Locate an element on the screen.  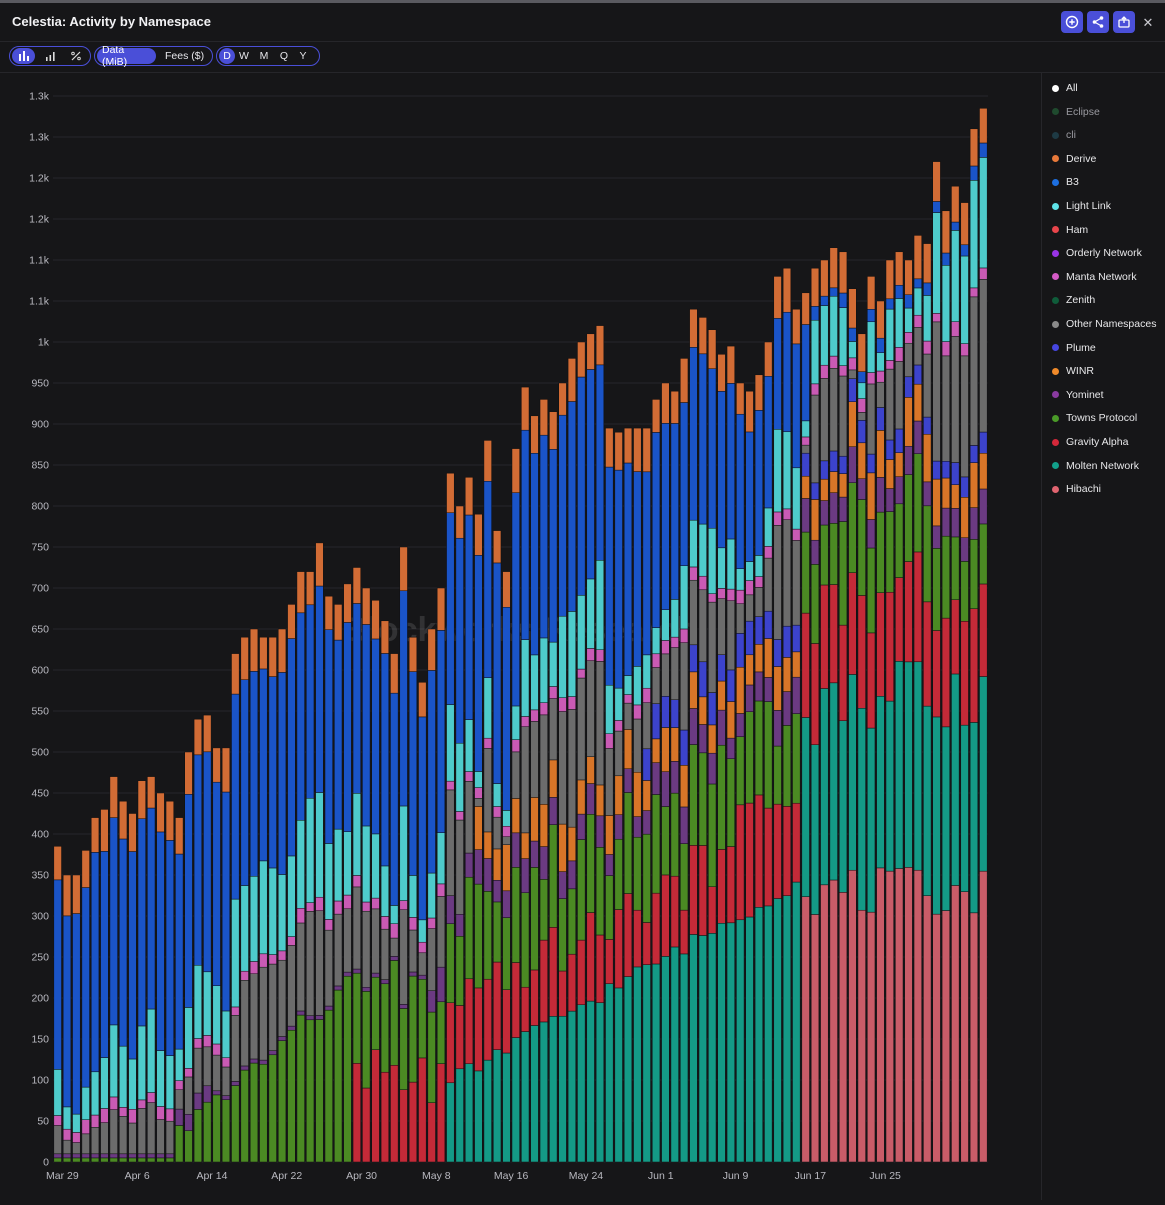
export-button is located at coordinates (1124, 22).